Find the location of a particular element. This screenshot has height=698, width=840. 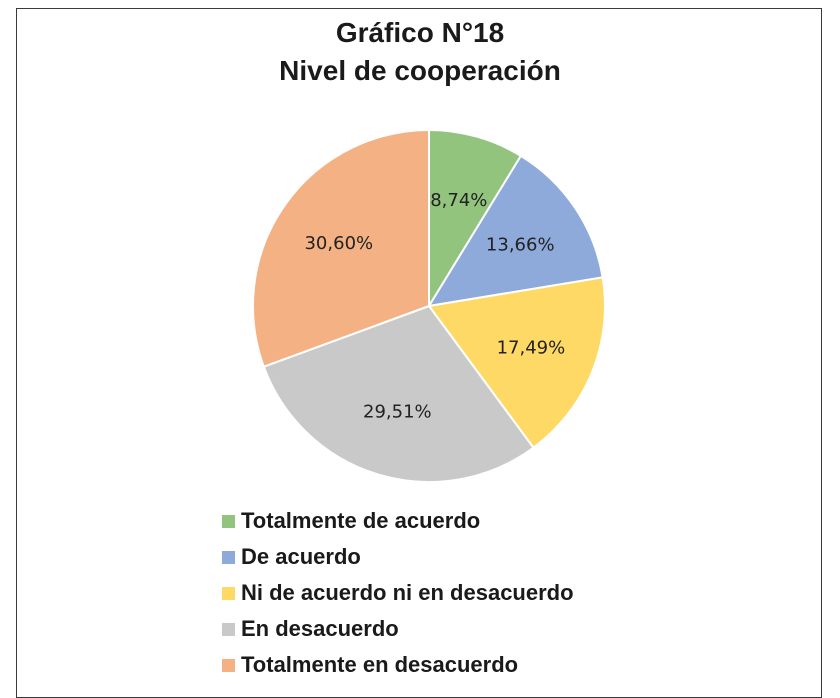

slice-data-label: 29,51% is located at coordinates (397, 411).